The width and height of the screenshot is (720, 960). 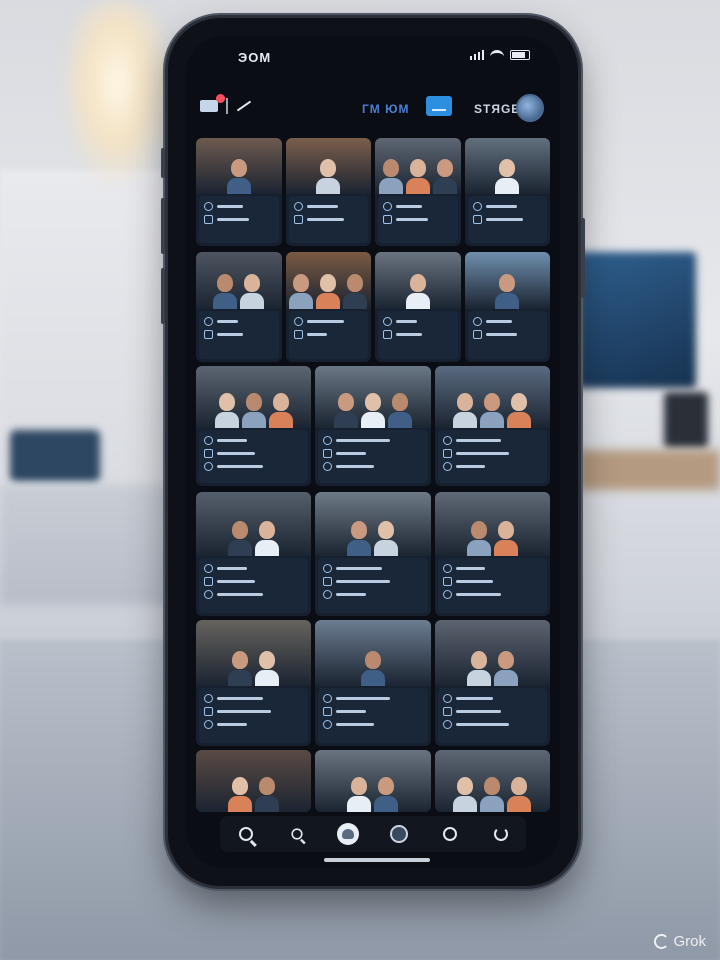 I want to click on header-tab-label: ГМ ЮМ, so click(x=386, y=109).